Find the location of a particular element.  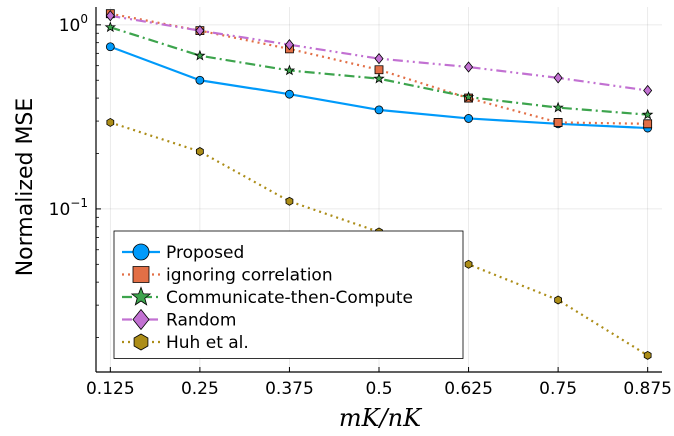

legend-label: Random is located at coordinates (201, 321).